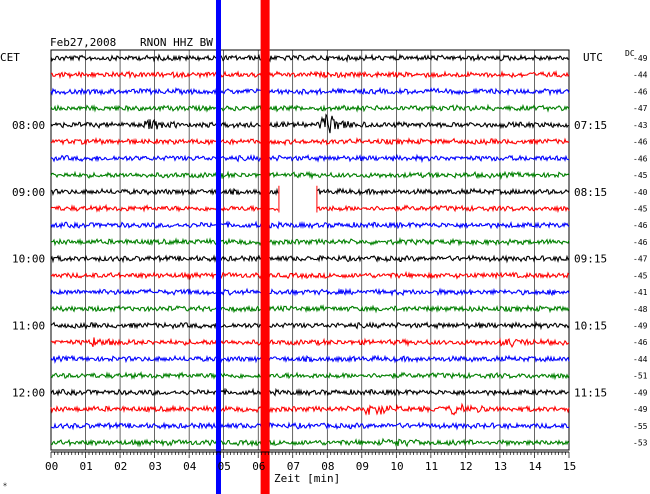 The width and height of the screenshot is (650, 494). What do you see at coordinates (640, 108) in the screenshot?
I see `dc-value-3: -47` at bounding box center [640, 108].